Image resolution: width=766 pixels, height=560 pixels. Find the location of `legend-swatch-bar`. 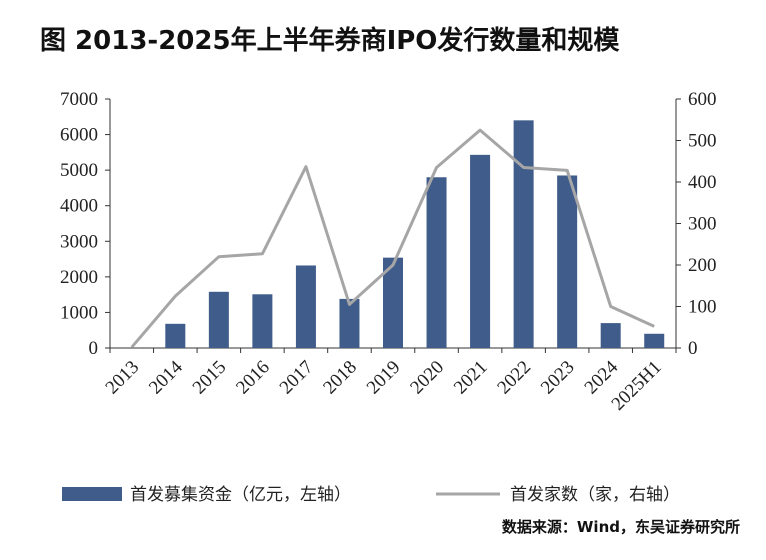

legend-swatch-bar is located at coordinates (92, 494).